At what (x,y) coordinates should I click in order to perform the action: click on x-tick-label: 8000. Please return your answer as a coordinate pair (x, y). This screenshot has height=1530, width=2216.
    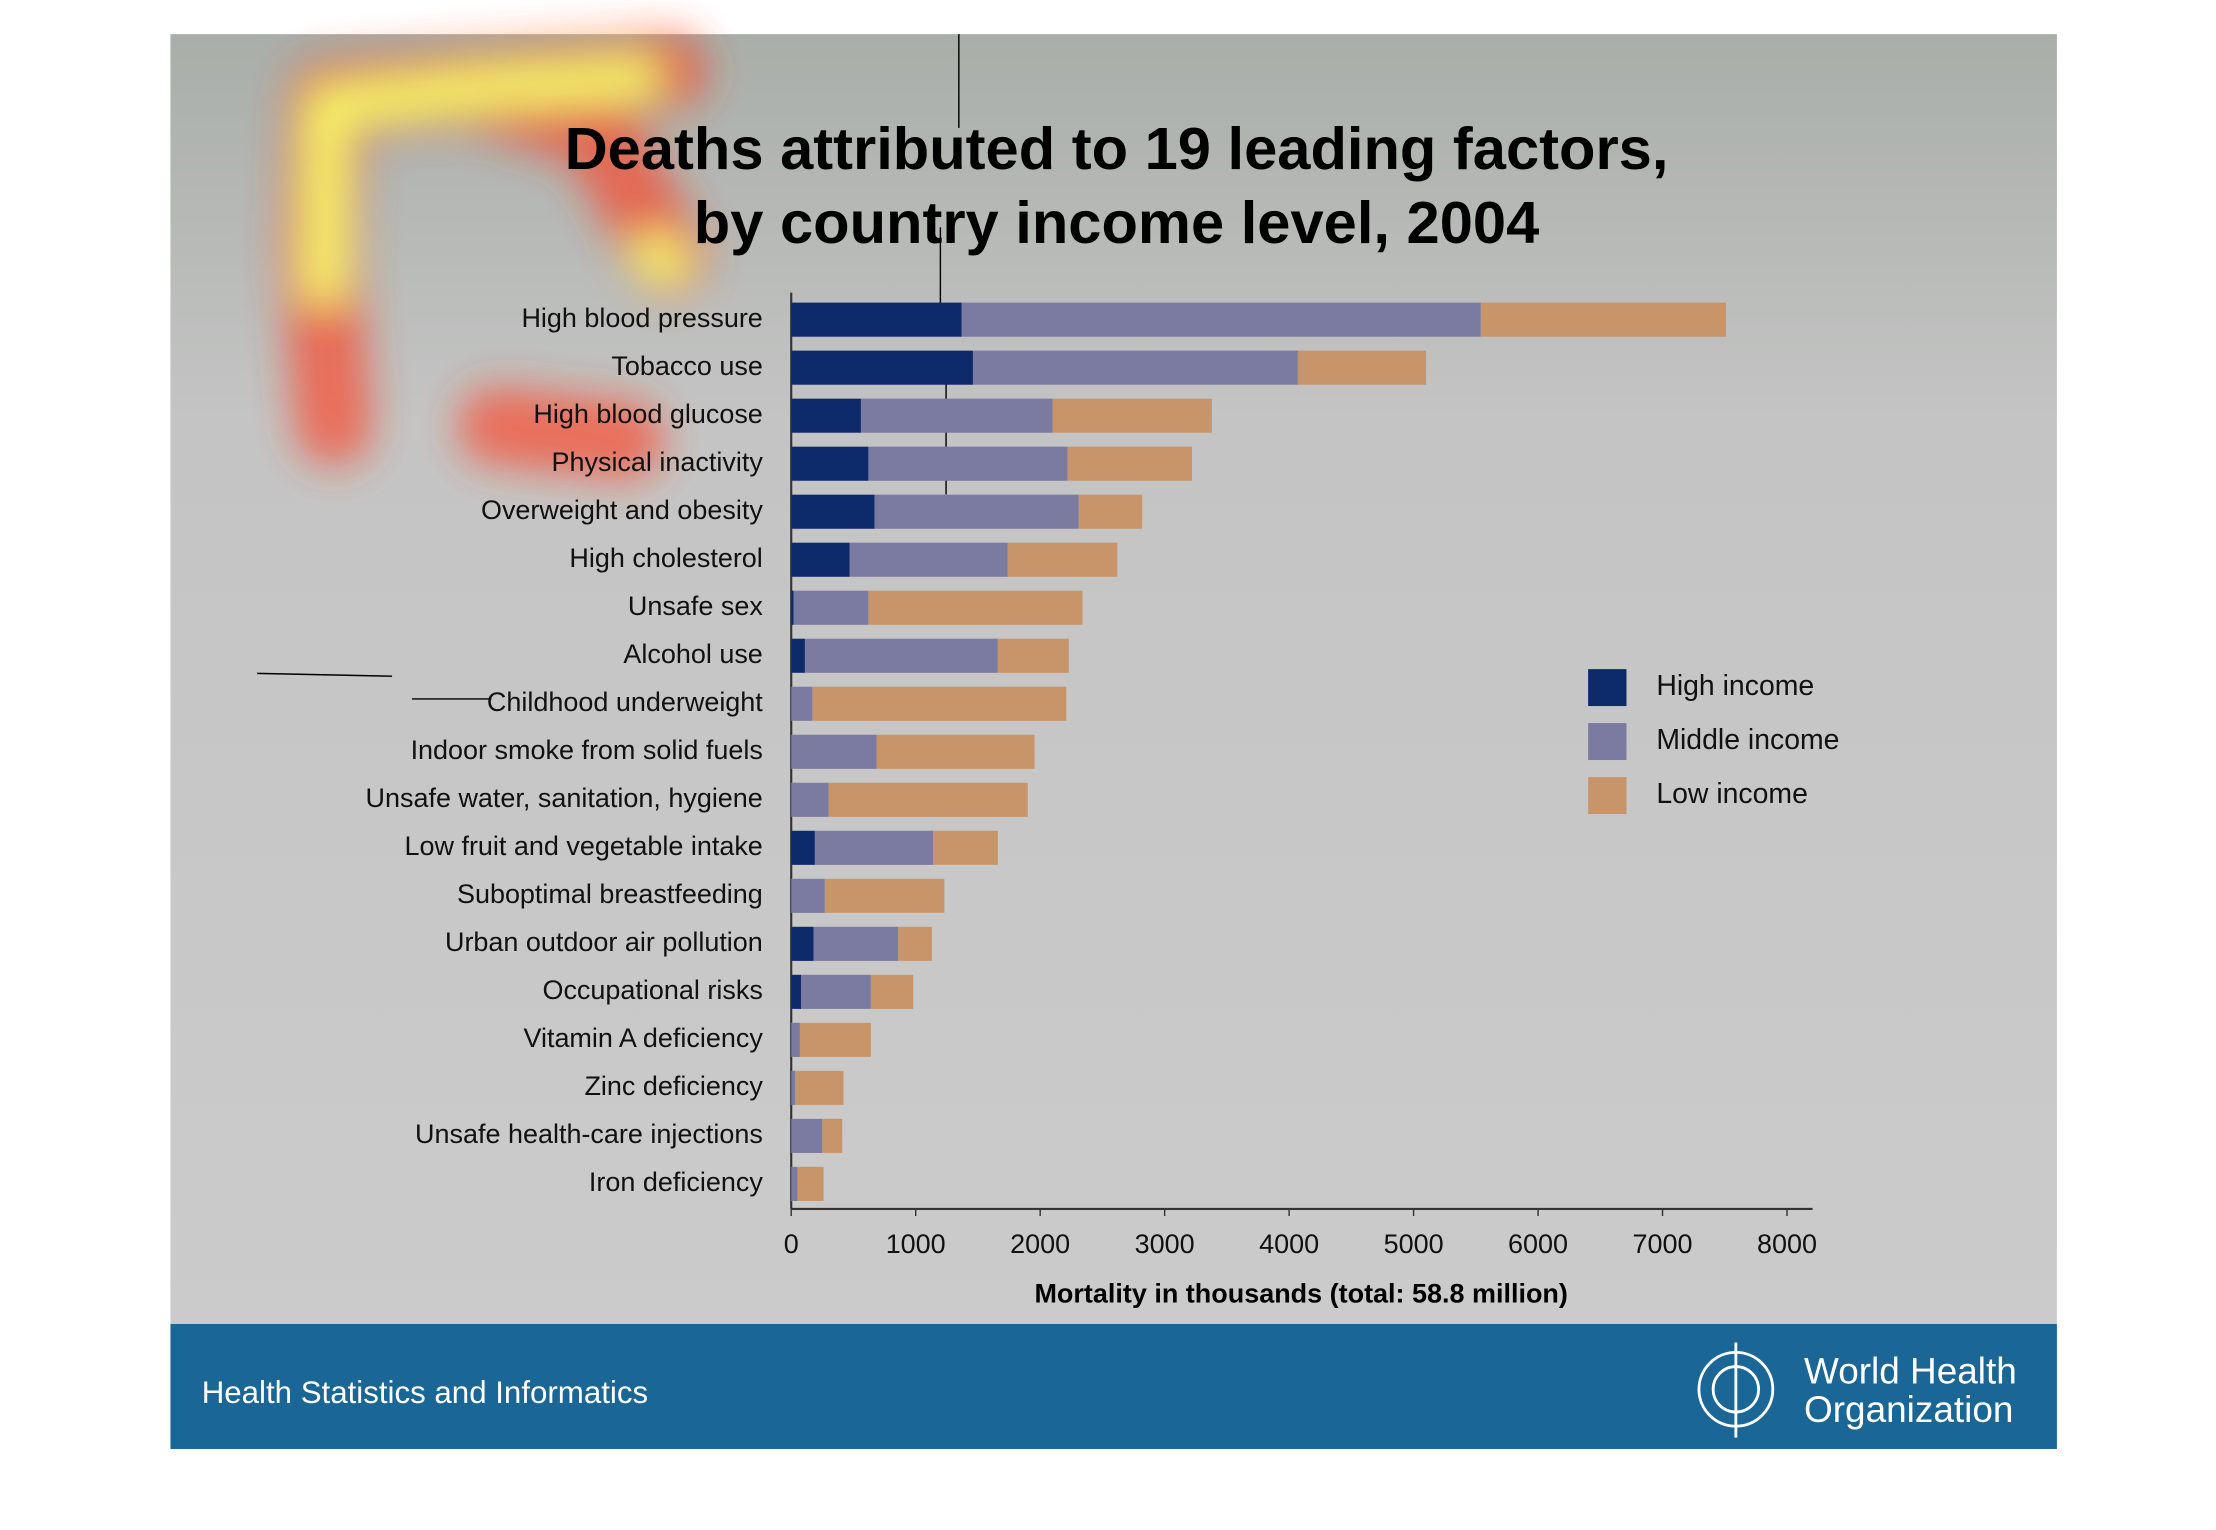
    Looking at the image, I should click on (1787, 1244).